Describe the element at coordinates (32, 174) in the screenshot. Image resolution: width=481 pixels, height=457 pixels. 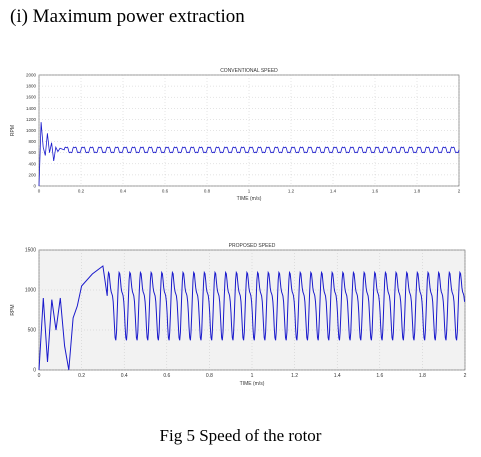
I see `y-tick-label: 200` at that location.